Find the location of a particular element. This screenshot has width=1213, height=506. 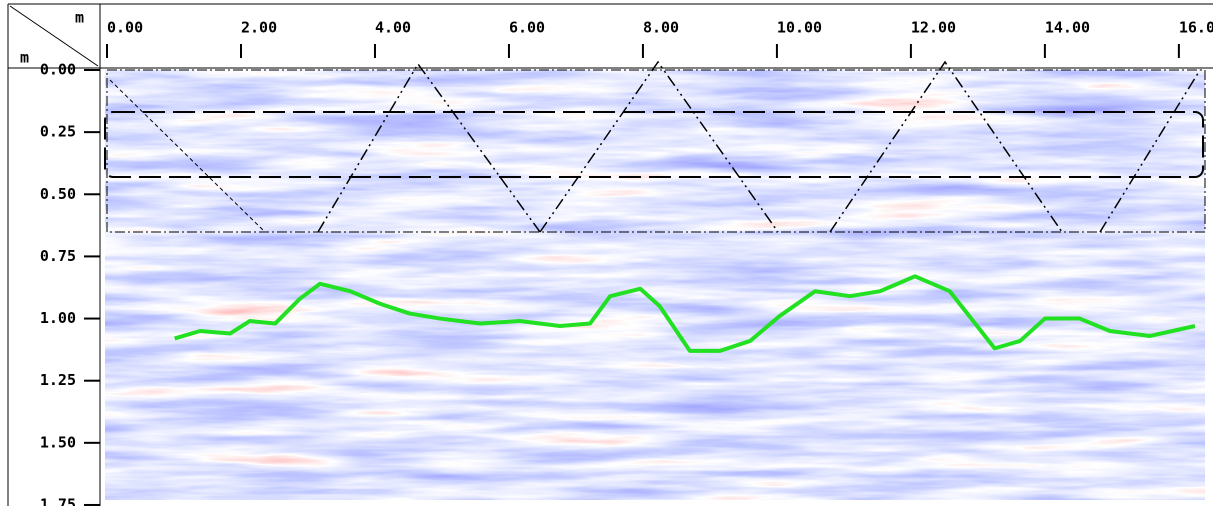

y-tick-label: 1.50 is located at coordinates (58, 442).